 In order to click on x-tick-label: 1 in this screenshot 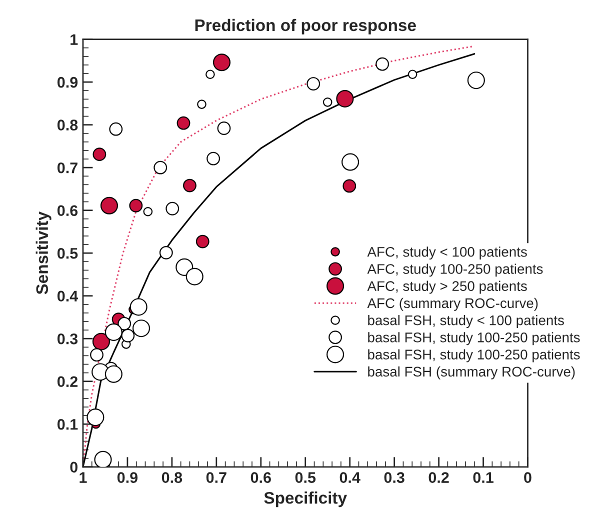, I will do `click(83, 477)`.